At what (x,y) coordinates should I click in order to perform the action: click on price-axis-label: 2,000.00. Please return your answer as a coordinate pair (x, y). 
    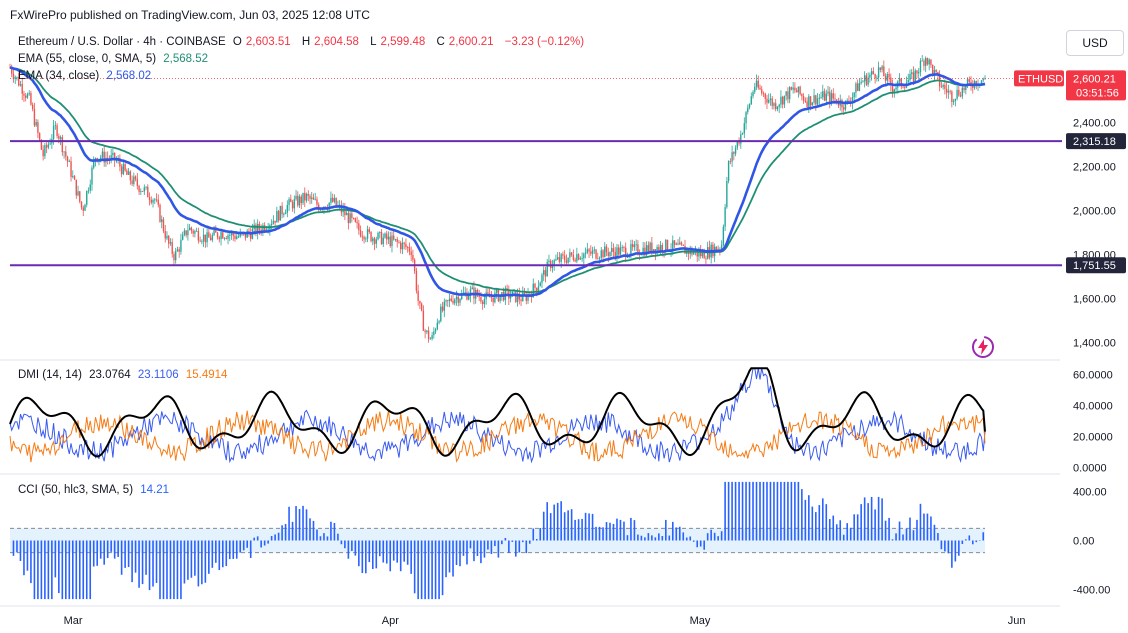
    Looking at the image, I should click on (1094, 212).